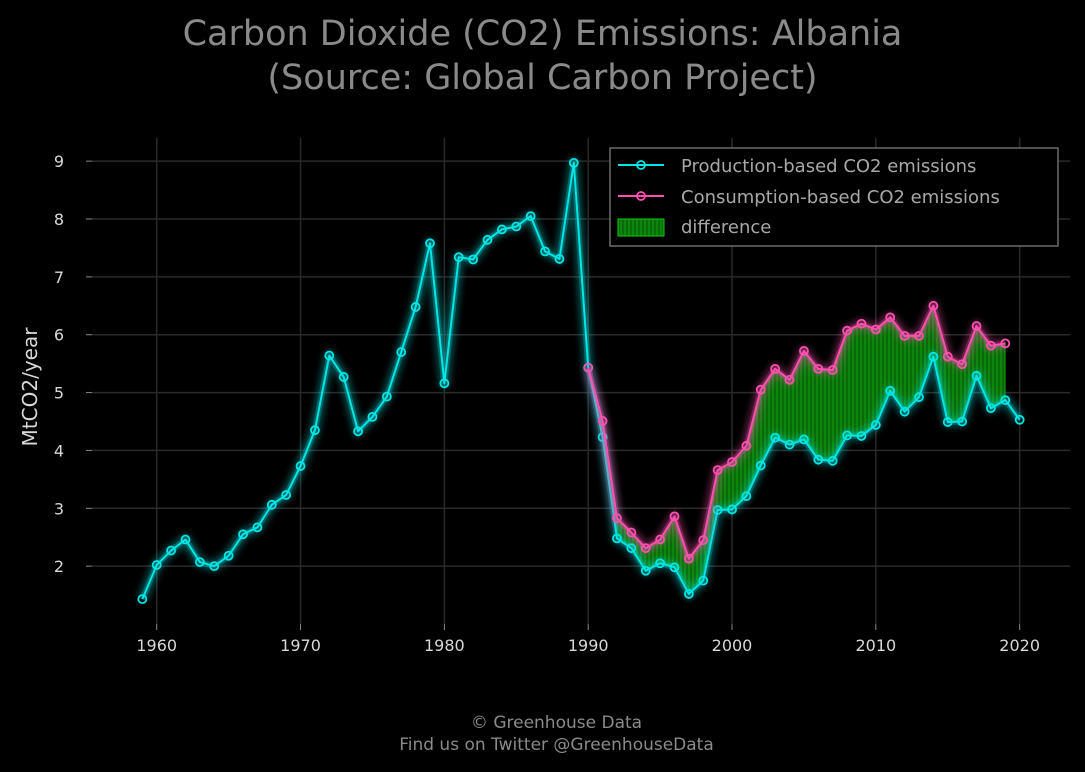 This screenshot has width=1085, height=772. Describe the element at coordinates (300, 645) in the screenshot. I see `x-tick-label: 1970` at that location.